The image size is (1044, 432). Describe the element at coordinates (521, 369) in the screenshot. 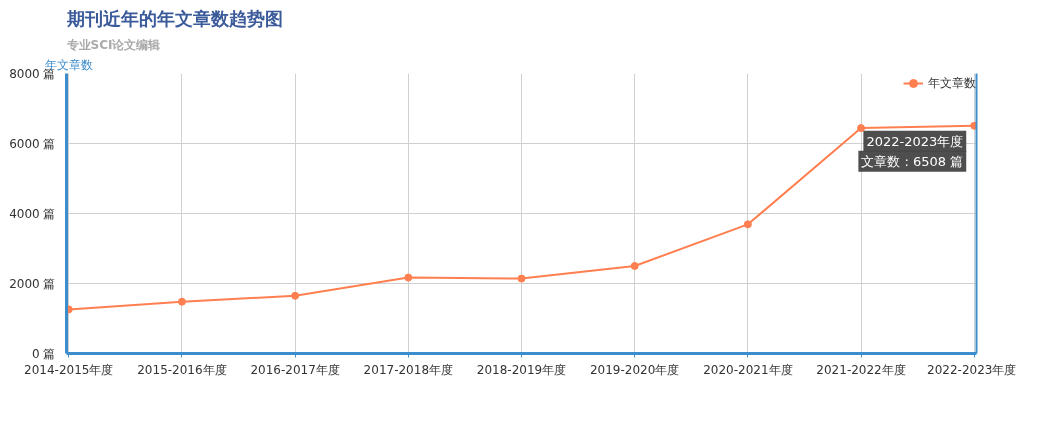

I see `x-tick-label: 2018-2019年度` at that location.